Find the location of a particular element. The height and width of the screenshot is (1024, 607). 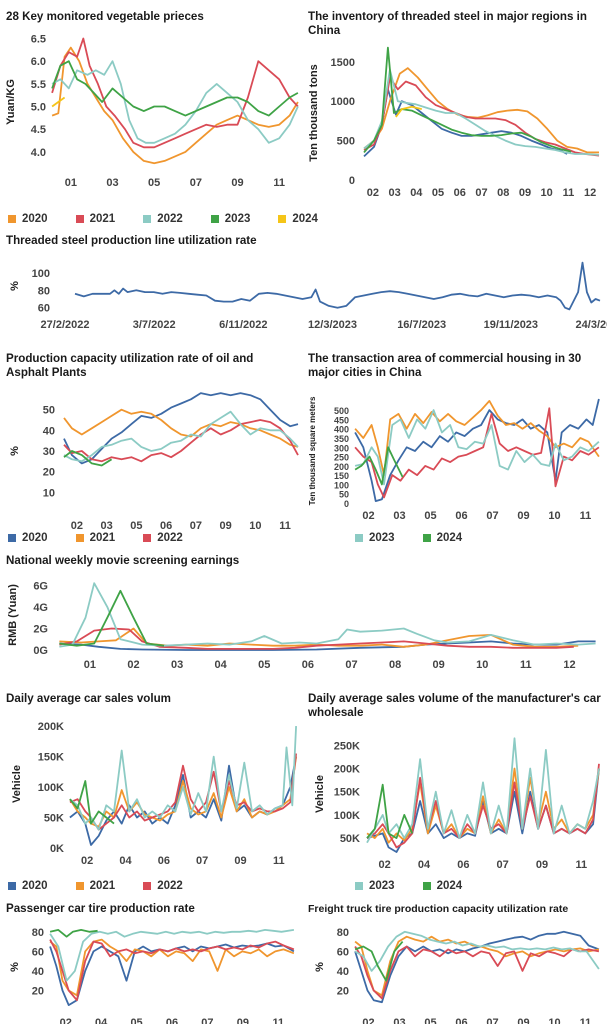

y-tick-label: 50K is located at coordinates (54, 819).